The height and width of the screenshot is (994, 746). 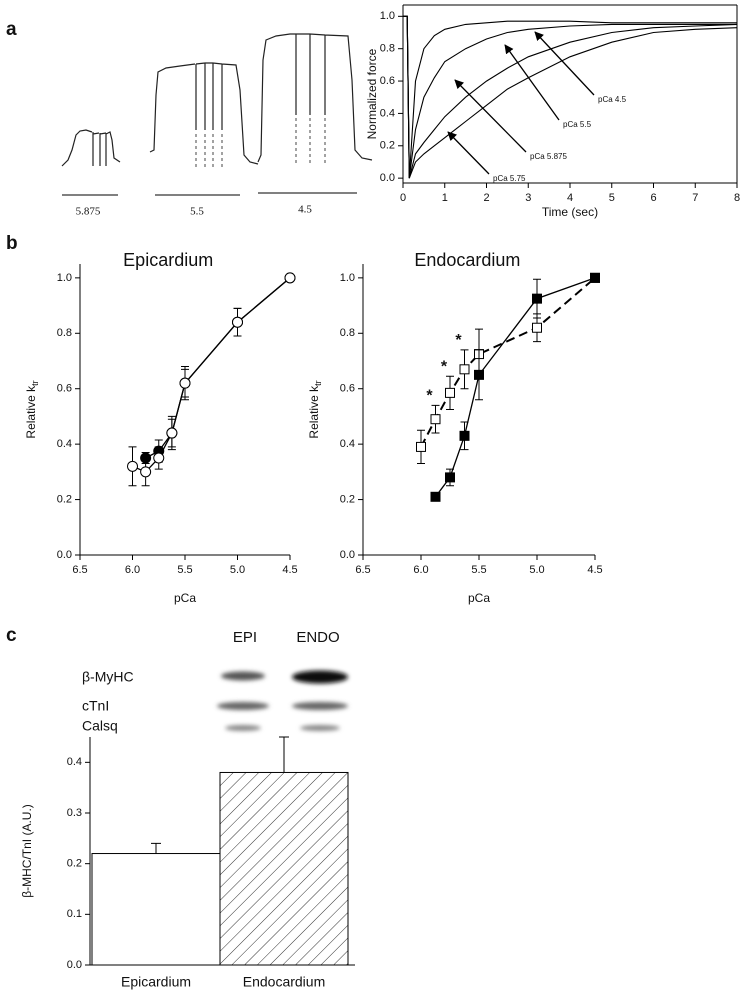 I want to click on x-tick-label: 1, so click(x=445, y=198).